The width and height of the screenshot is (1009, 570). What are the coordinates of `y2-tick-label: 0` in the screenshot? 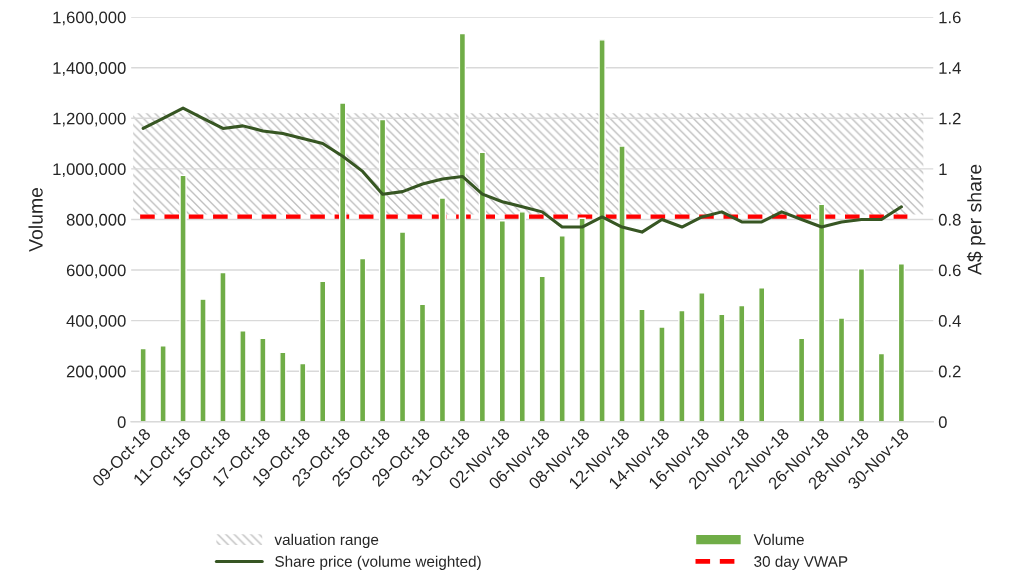 It's located at (942, 422).